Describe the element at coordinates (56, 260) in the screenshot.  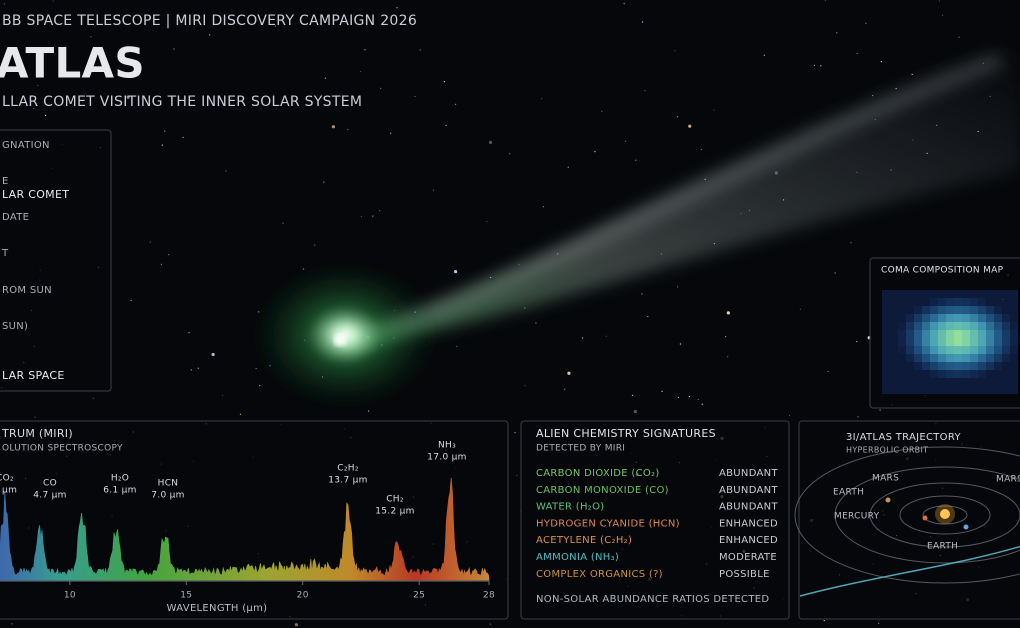
I see `info-panel` at that location.